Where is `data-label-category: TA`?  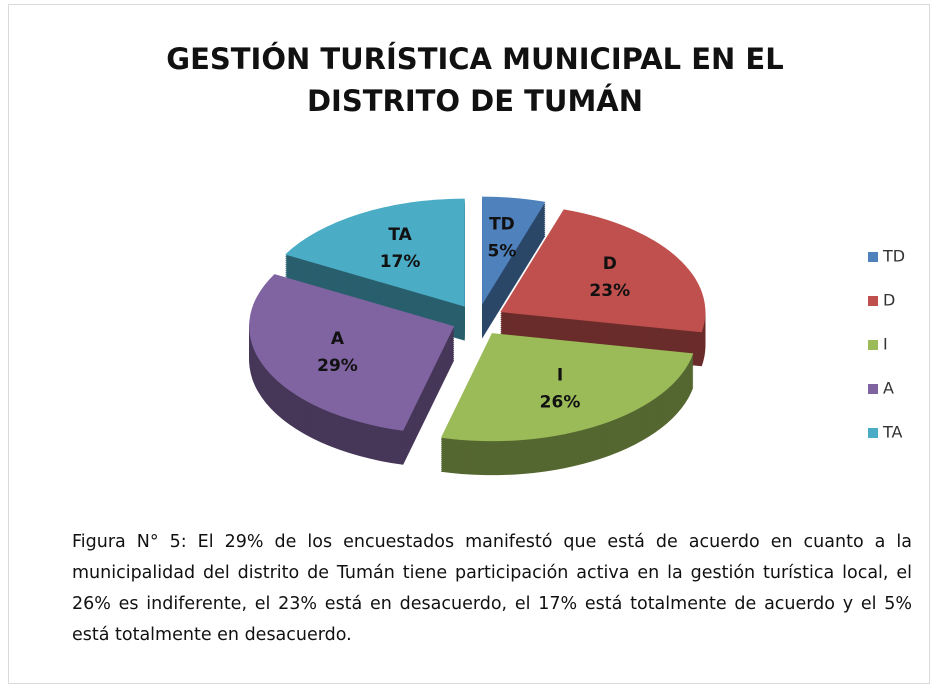
data-label-category: TA is located at coordinates (400, 235).